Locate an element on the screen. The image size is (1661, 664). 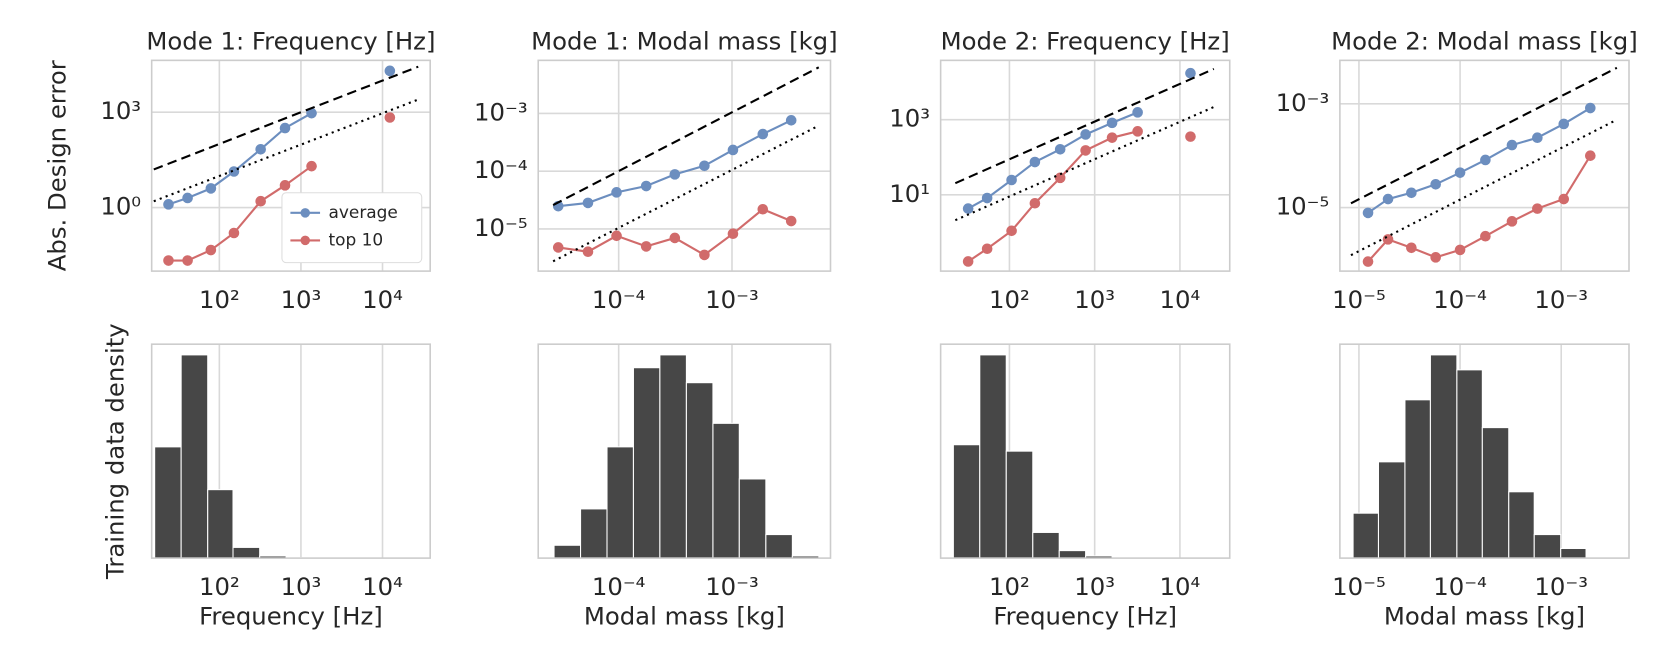
y-axis-label: Abs. Design error is located at coordinates (56, 165).